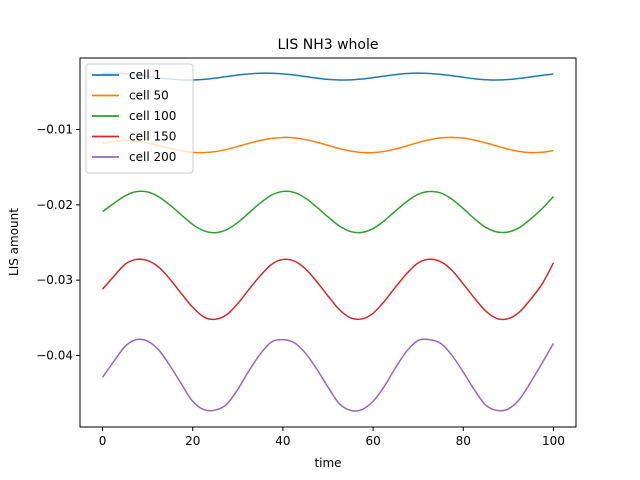 This screenshot has width=640, height=480. I want to click on x-tick-label: 60, so click(372, 441).